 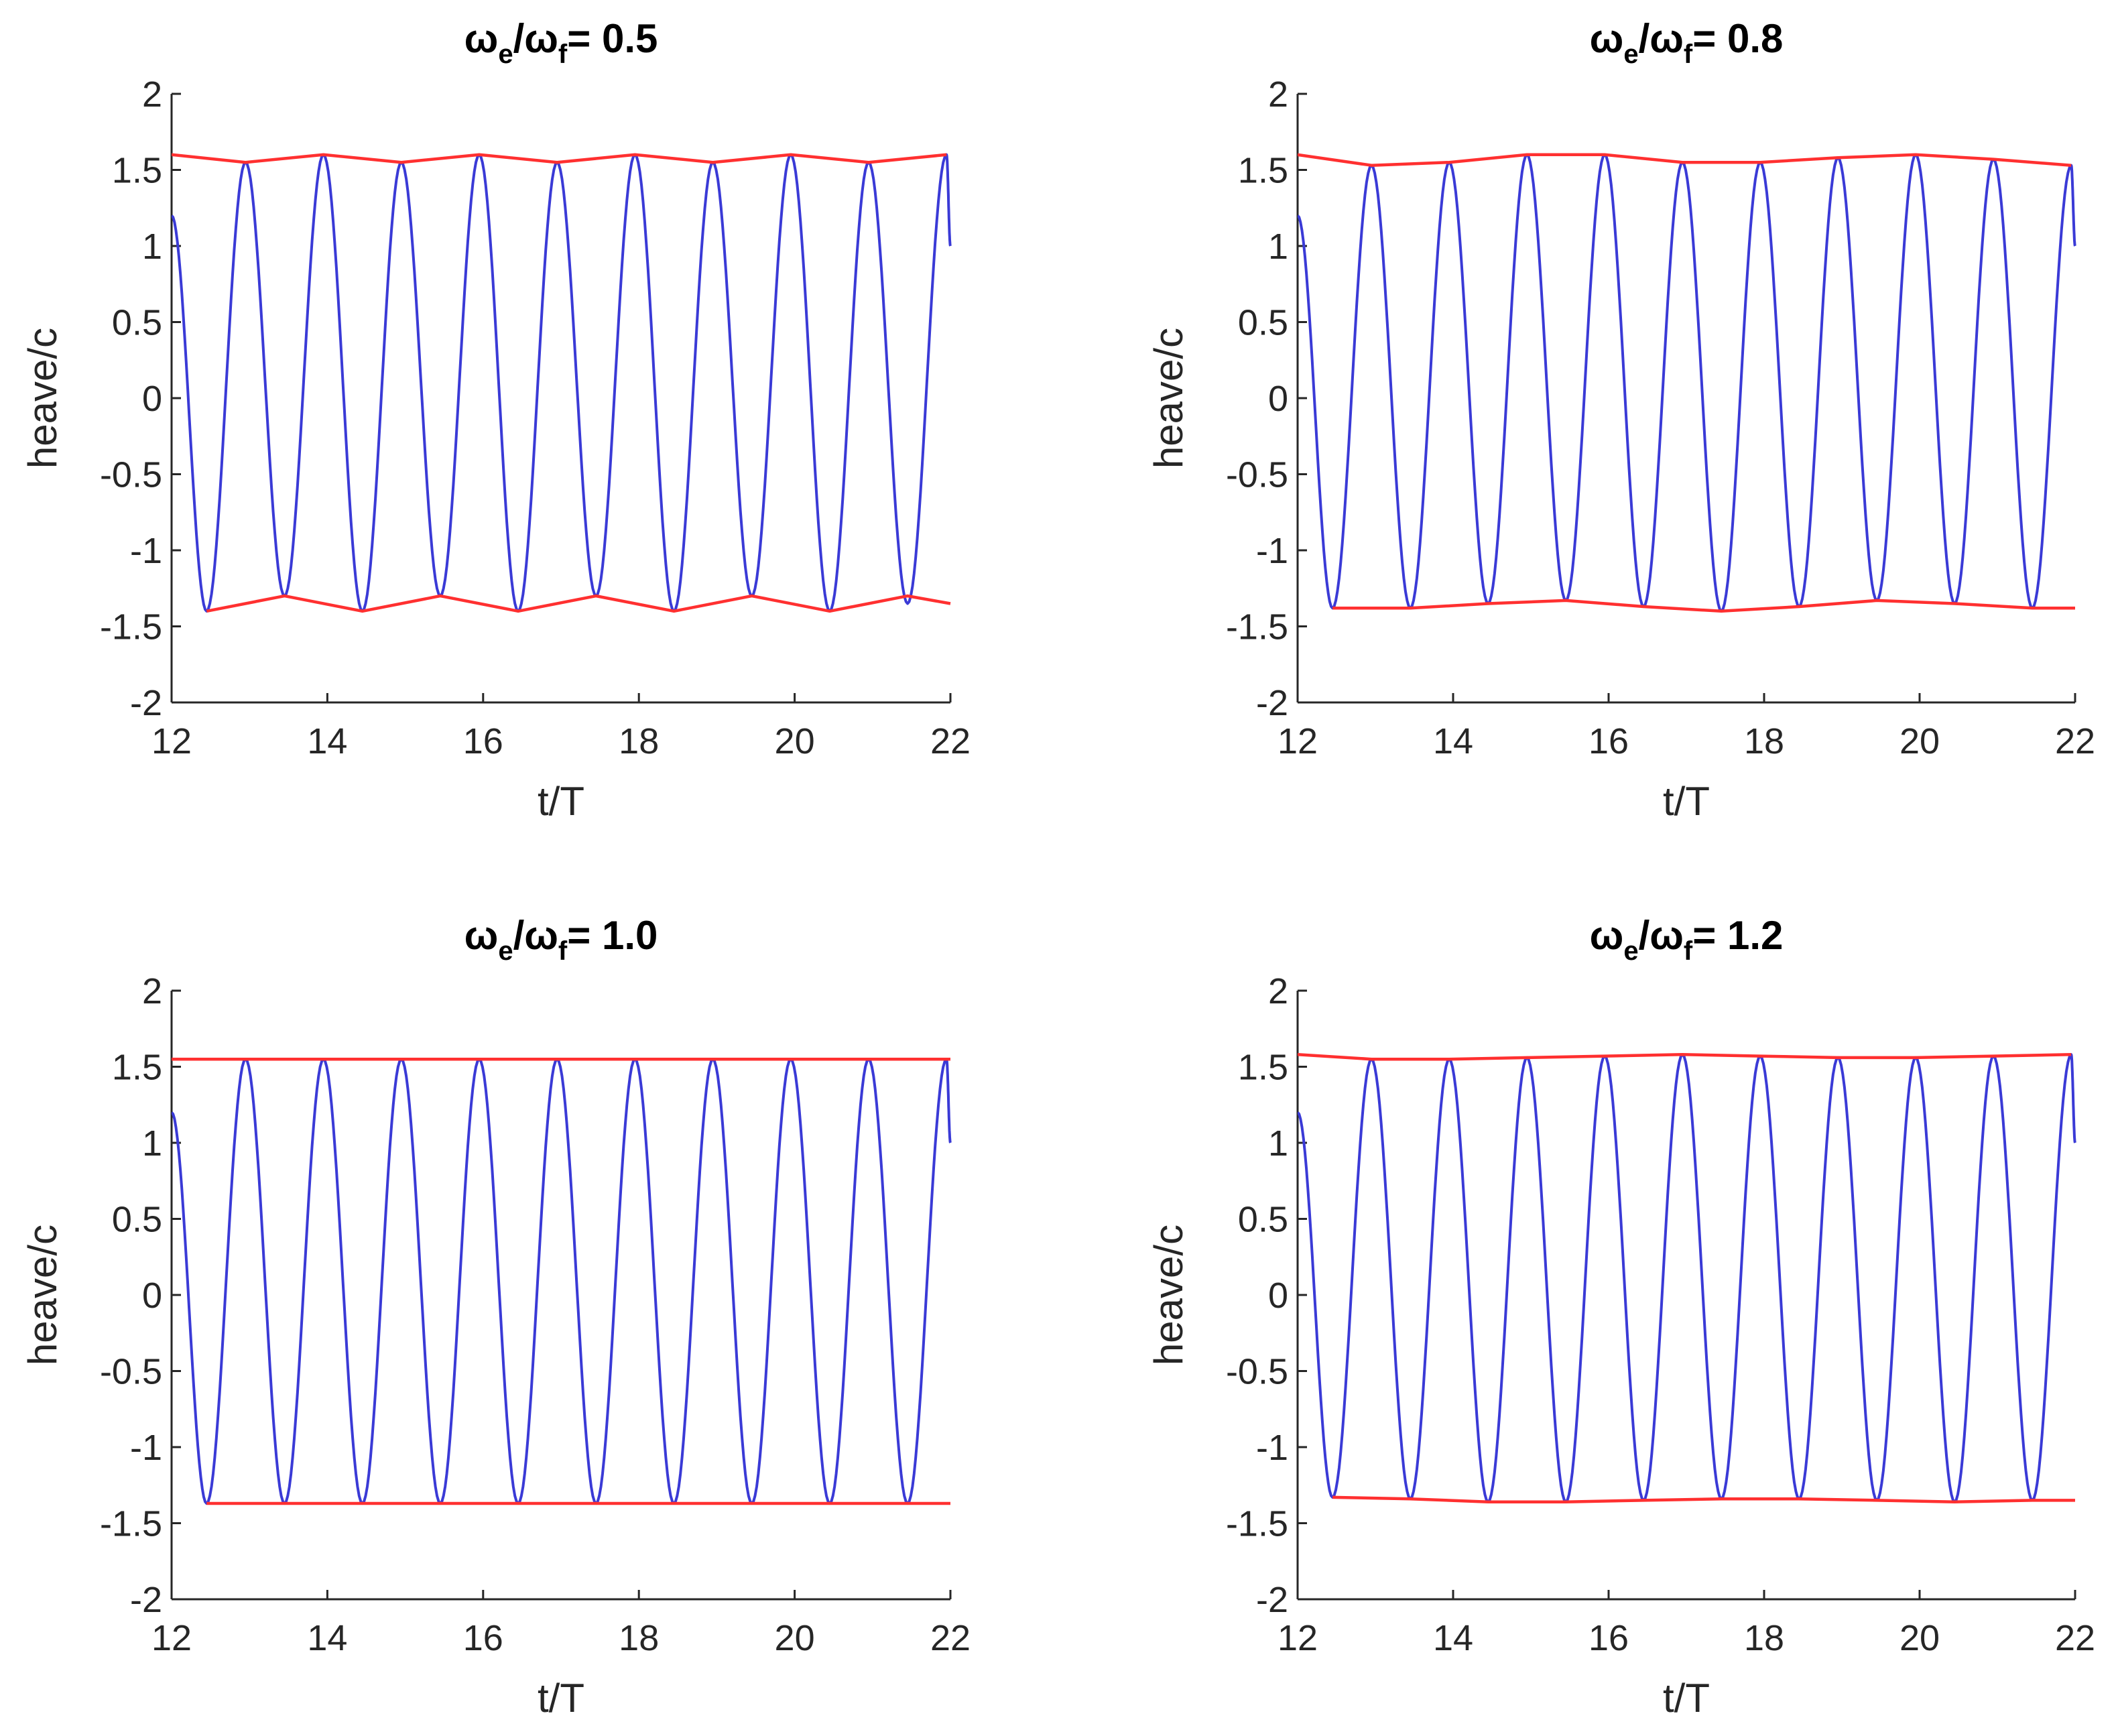 I want to click on chart-title: ωe/ωf= 1.2, so click(x=1687, y=939).